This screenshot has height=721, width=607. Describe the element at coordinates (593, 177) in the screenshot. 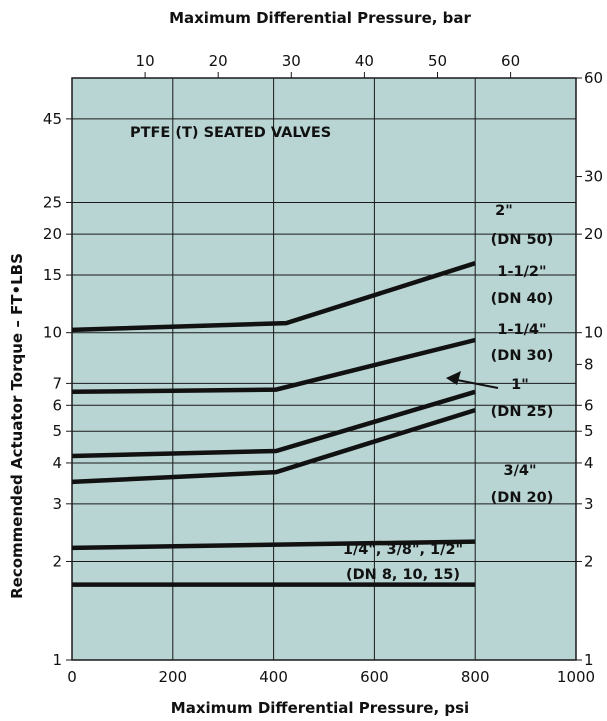

I see `y-right-tick-30: 30` at that location.